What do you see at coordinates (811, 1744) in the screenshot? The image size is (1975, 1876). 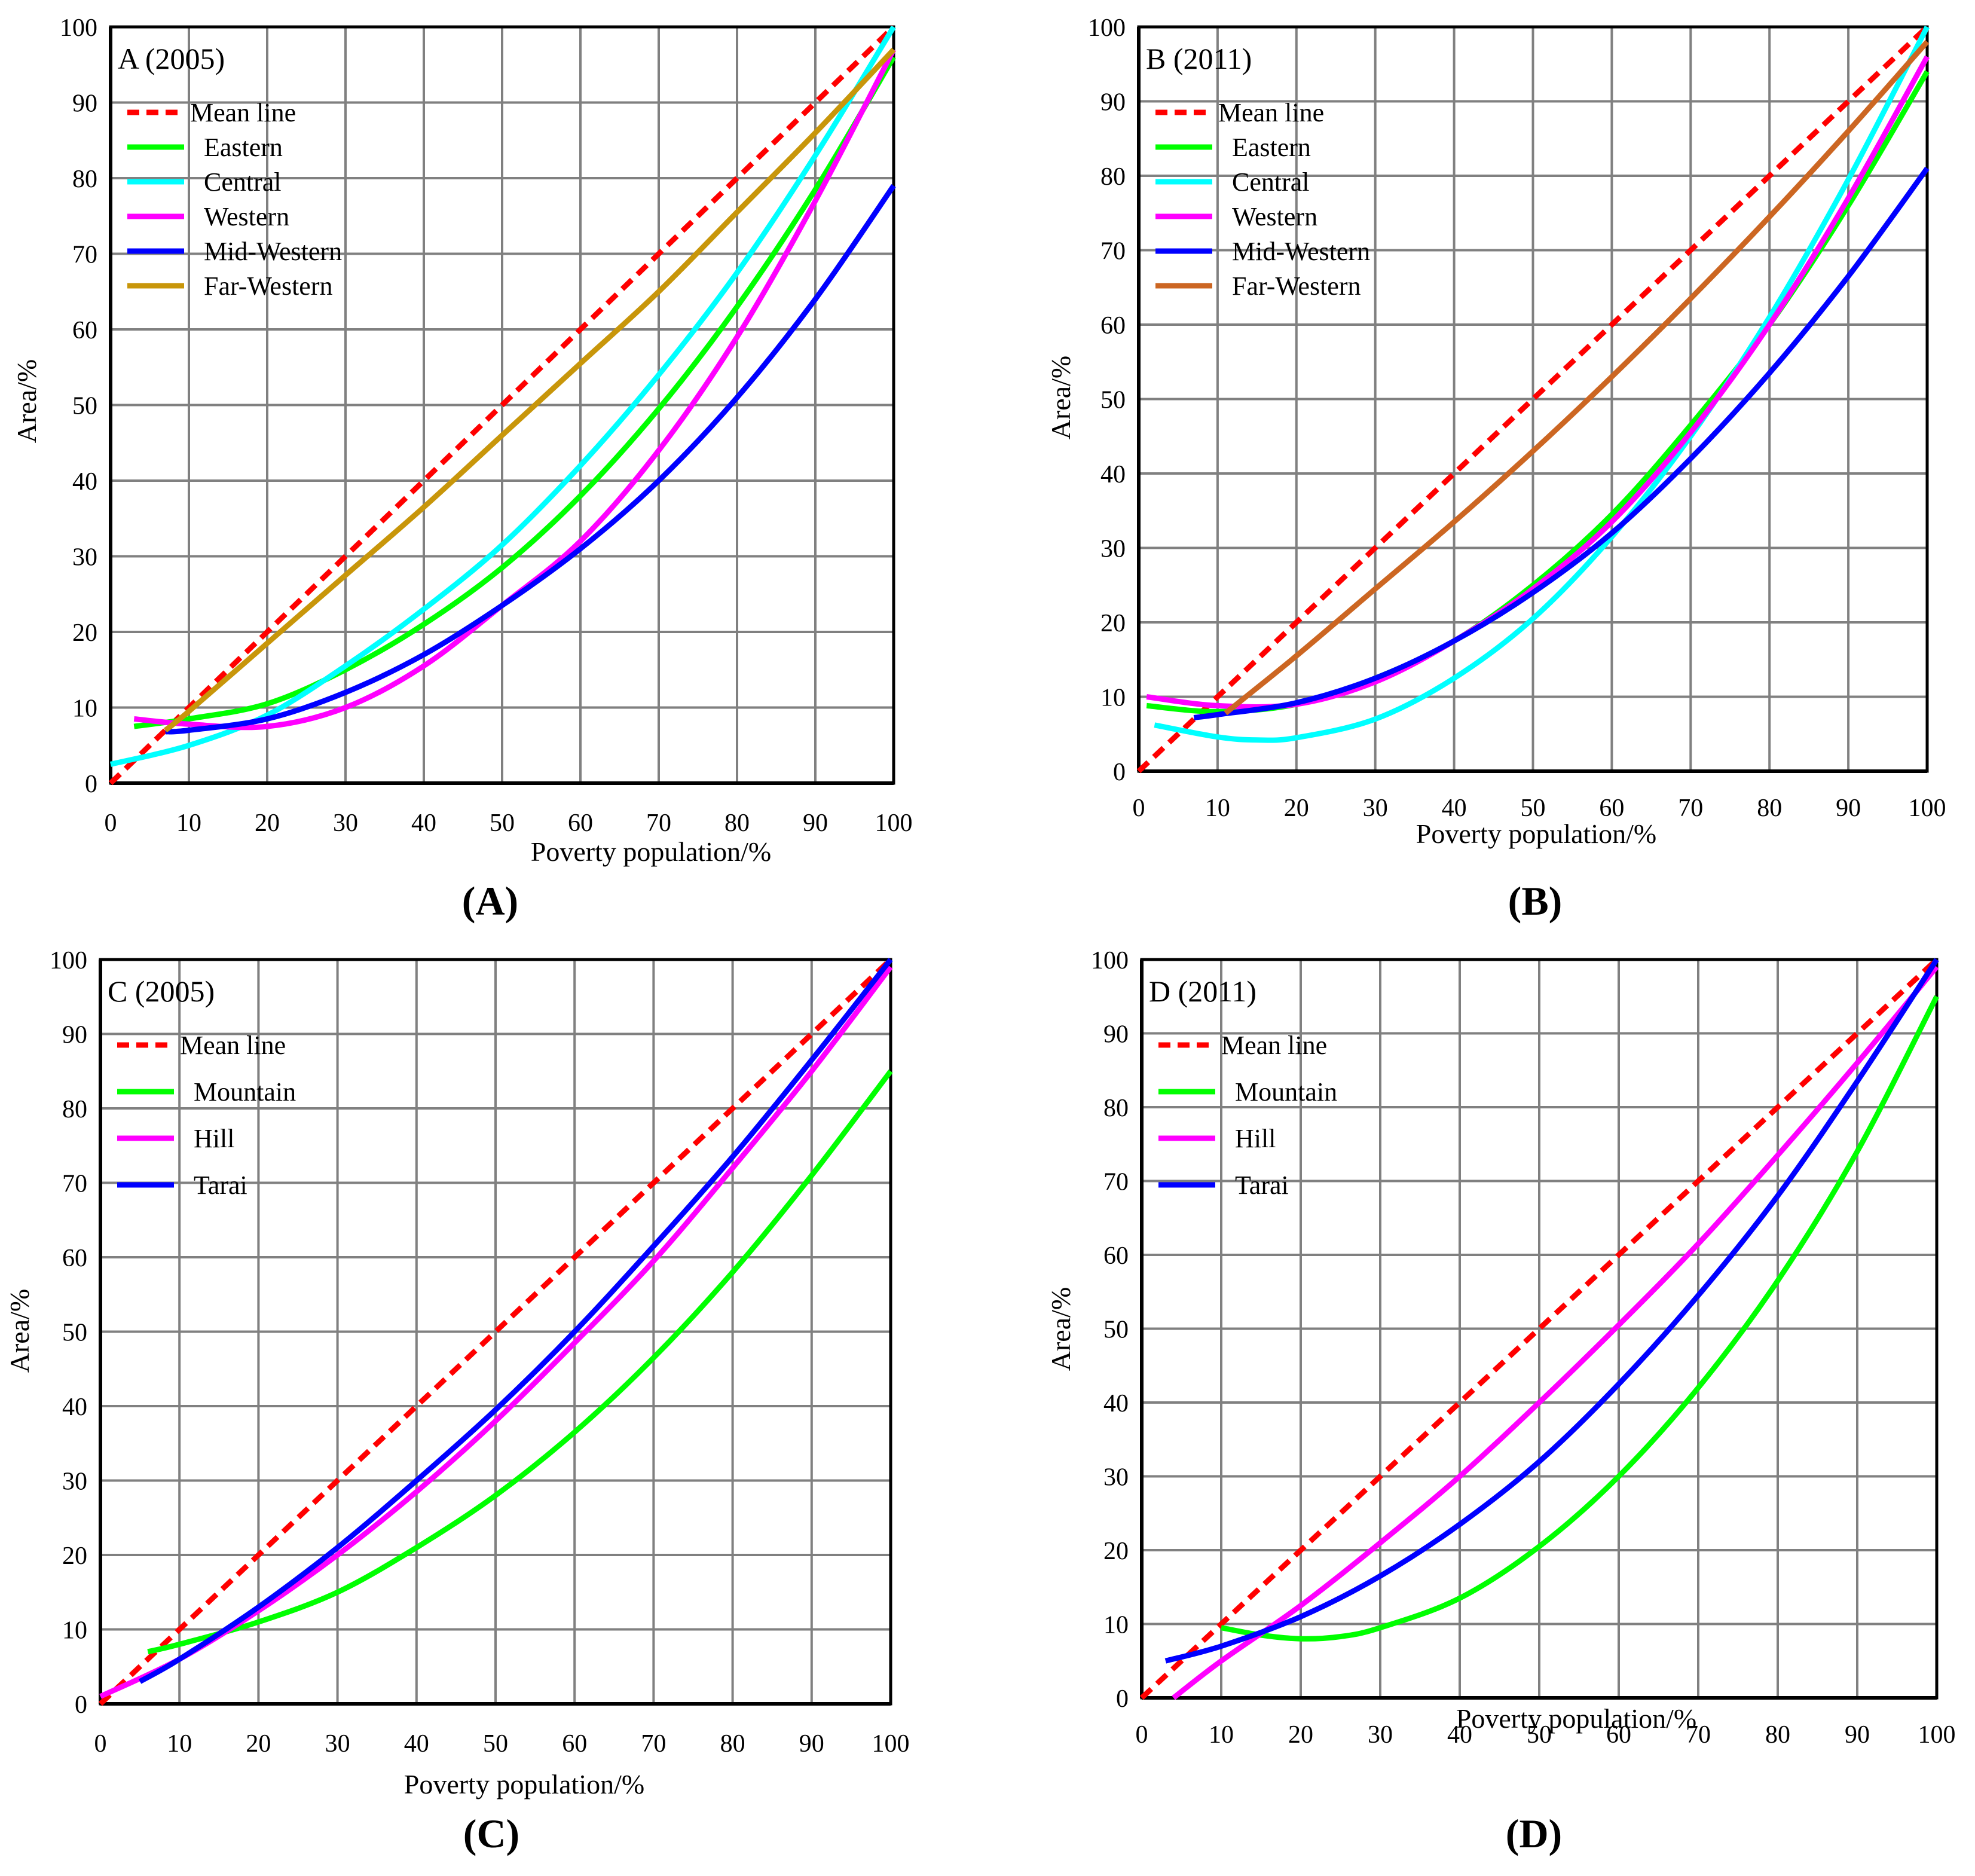 I see `x-tick-label: 90` at bounding box center [811, 1744].